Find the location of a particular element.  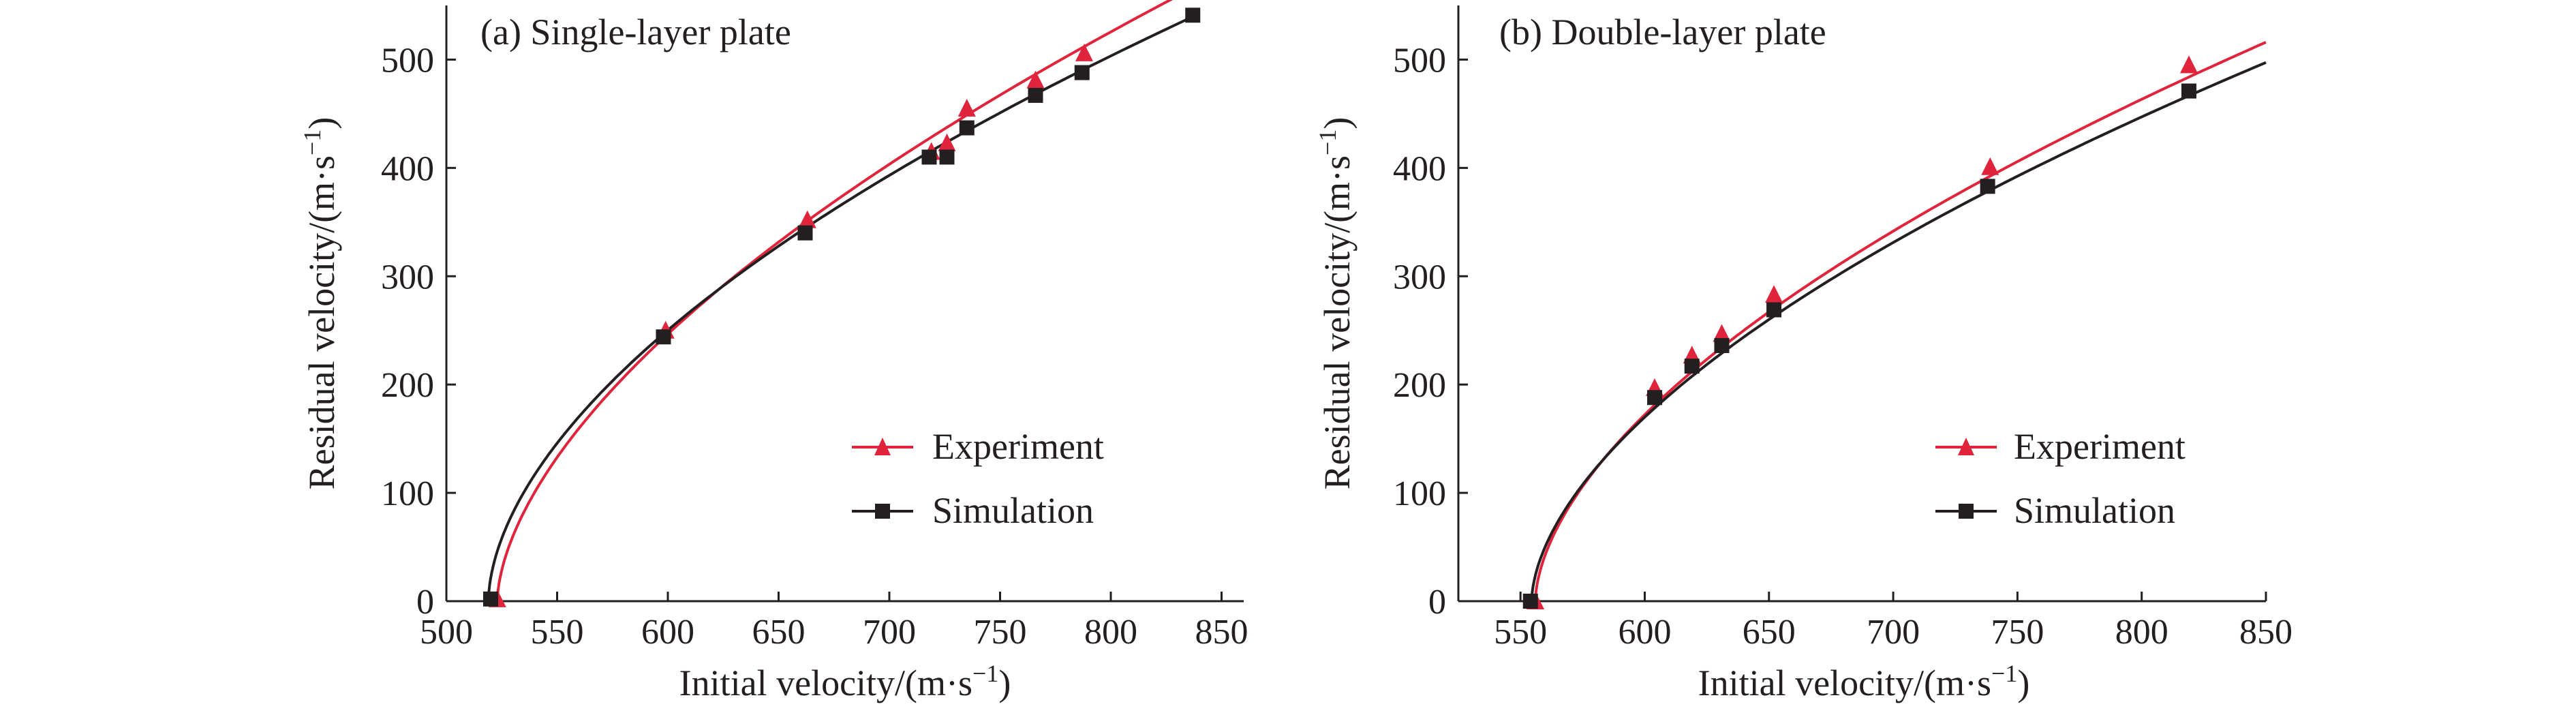

x-tick-label: 500 is located at coordinates (446, 632).